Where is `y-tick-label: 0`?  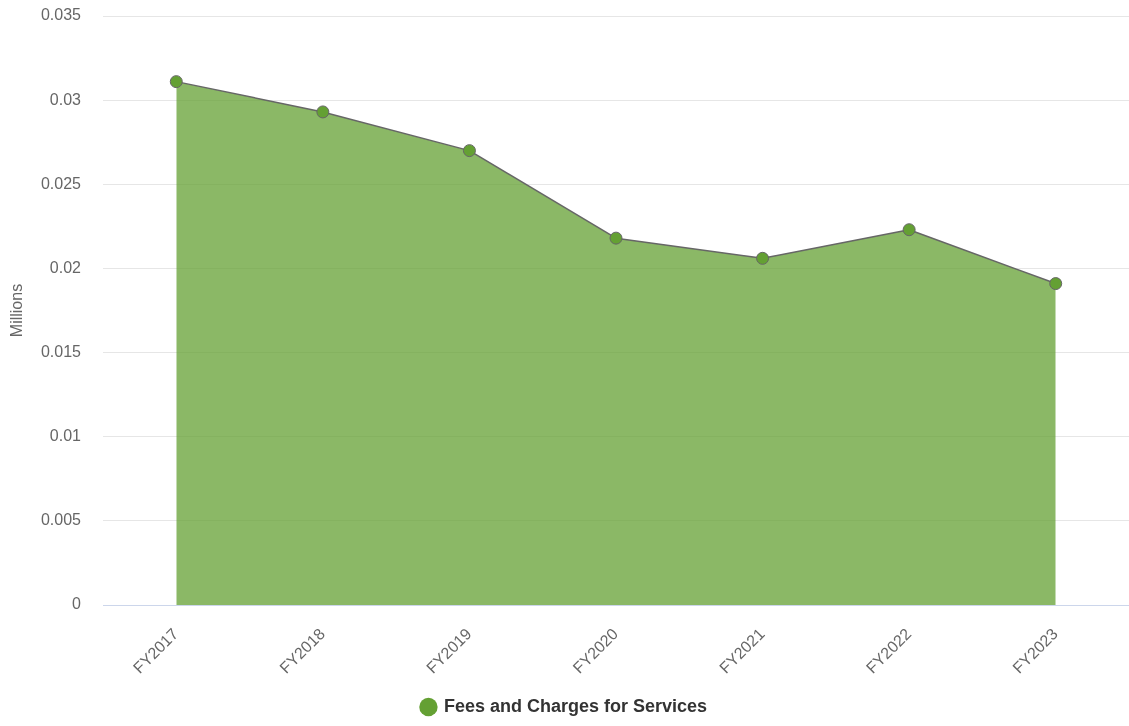
y-tick-label: 0 is located at coordinates (77, 604).